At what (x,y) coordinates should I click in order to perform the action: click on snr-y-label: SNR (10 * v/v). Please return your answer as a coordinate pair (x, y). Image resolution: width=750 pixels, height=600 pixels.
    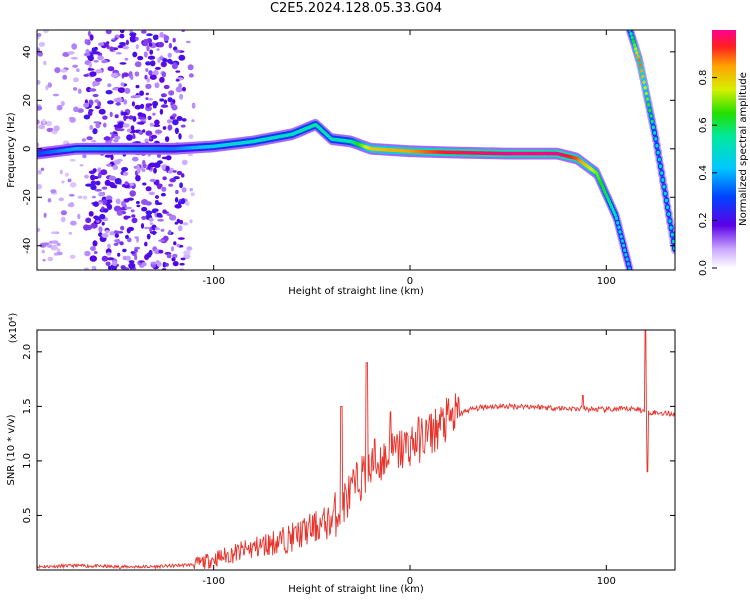
    Looking at the image, I should click on (11, 449).